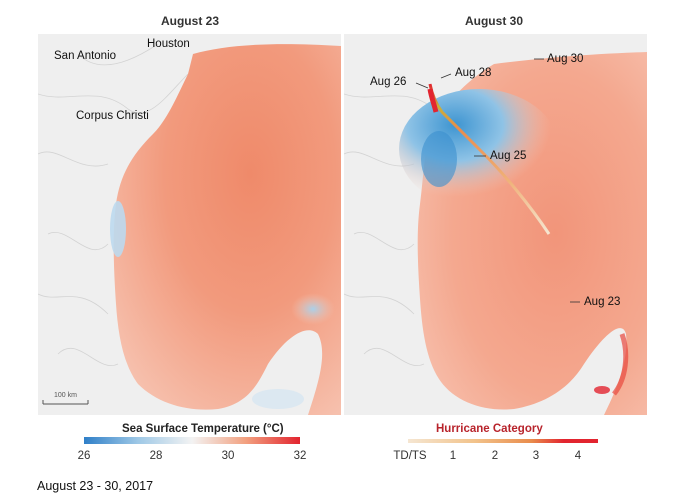 This screenshot has height=500, width=680. I want to click on hurricane-legend-title: Hurricane Category, so click(489, 429).